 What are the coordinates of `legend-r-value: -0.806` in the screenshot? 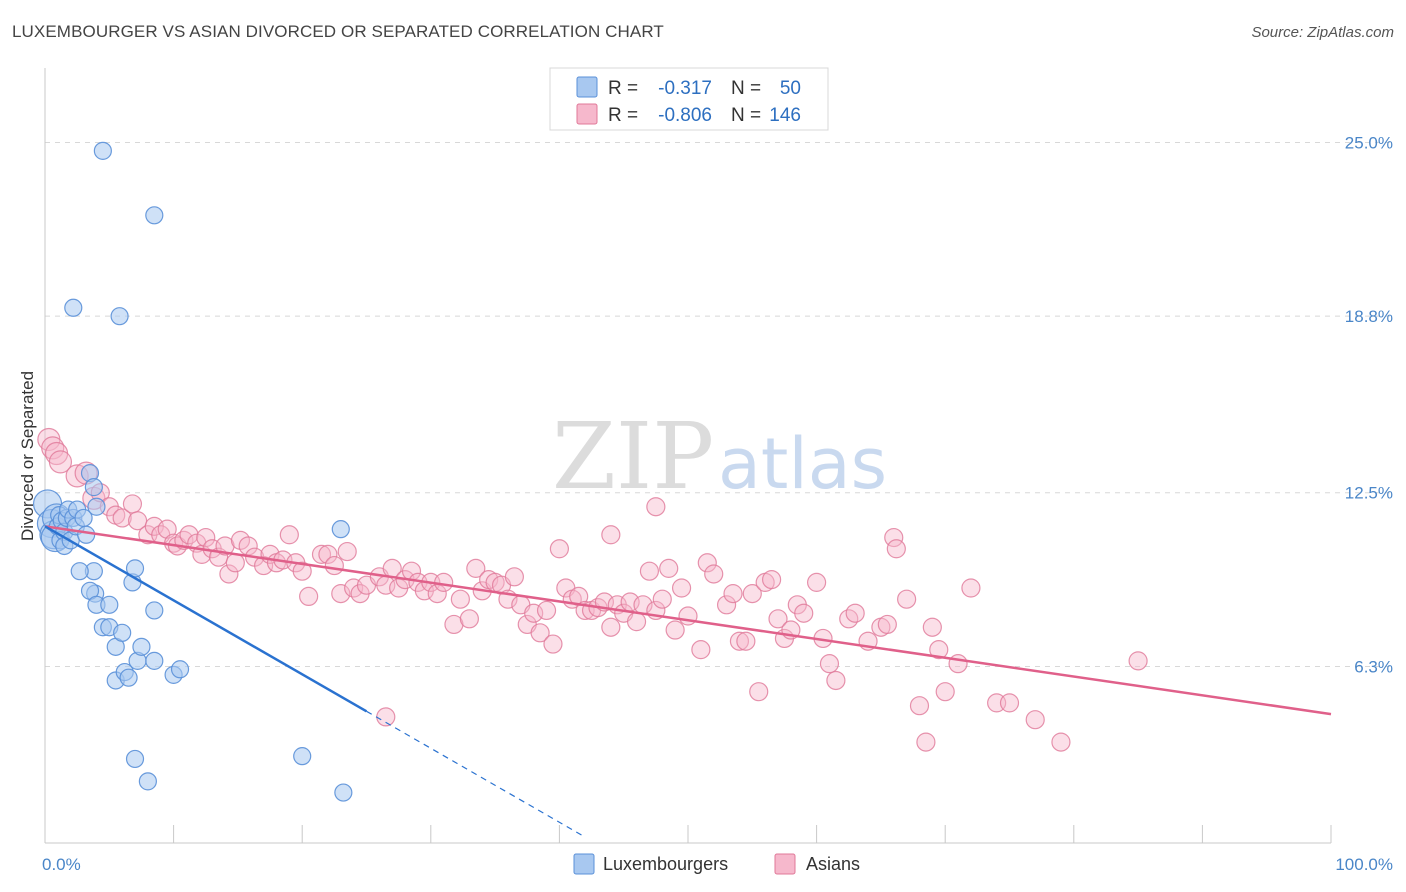 It's located at (685, 115).